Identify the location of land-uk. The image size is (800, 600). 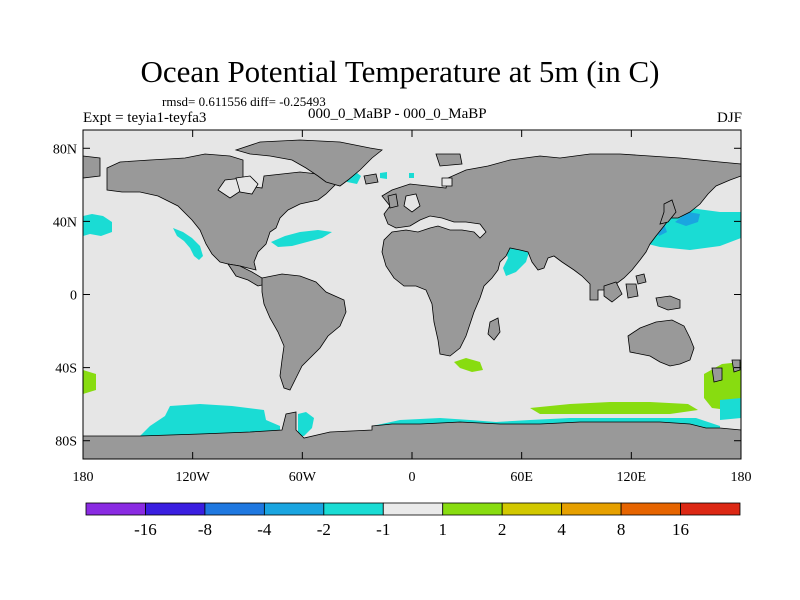
(393, 201).